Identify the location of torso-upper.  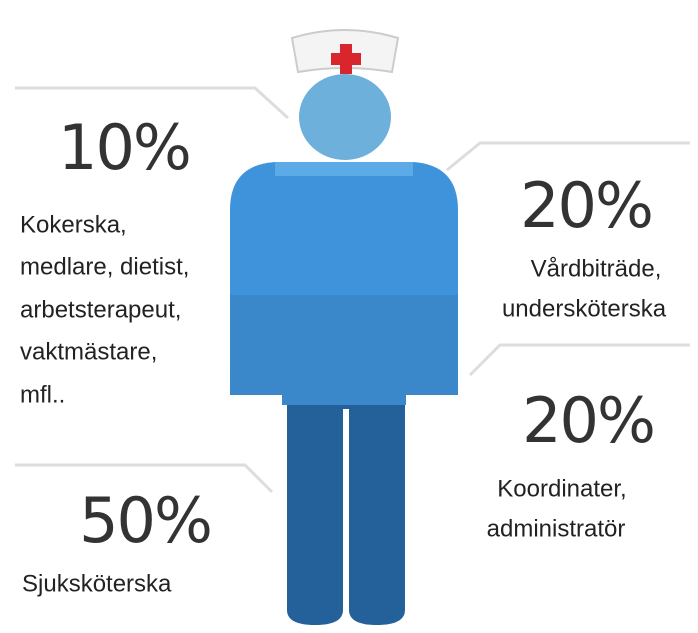
(344, 235).